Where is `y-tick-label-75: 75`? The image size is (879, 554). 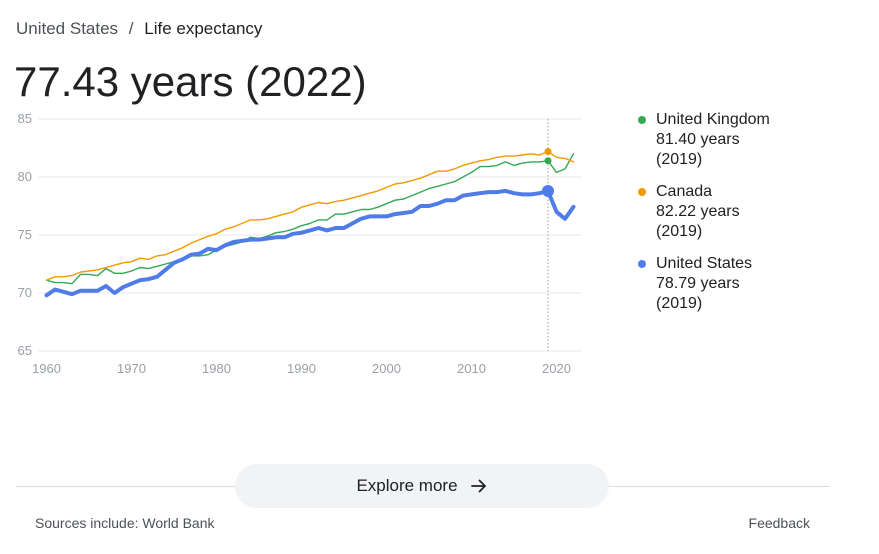 y-tick-label-75: 75 is located at coordinates (25, 234).